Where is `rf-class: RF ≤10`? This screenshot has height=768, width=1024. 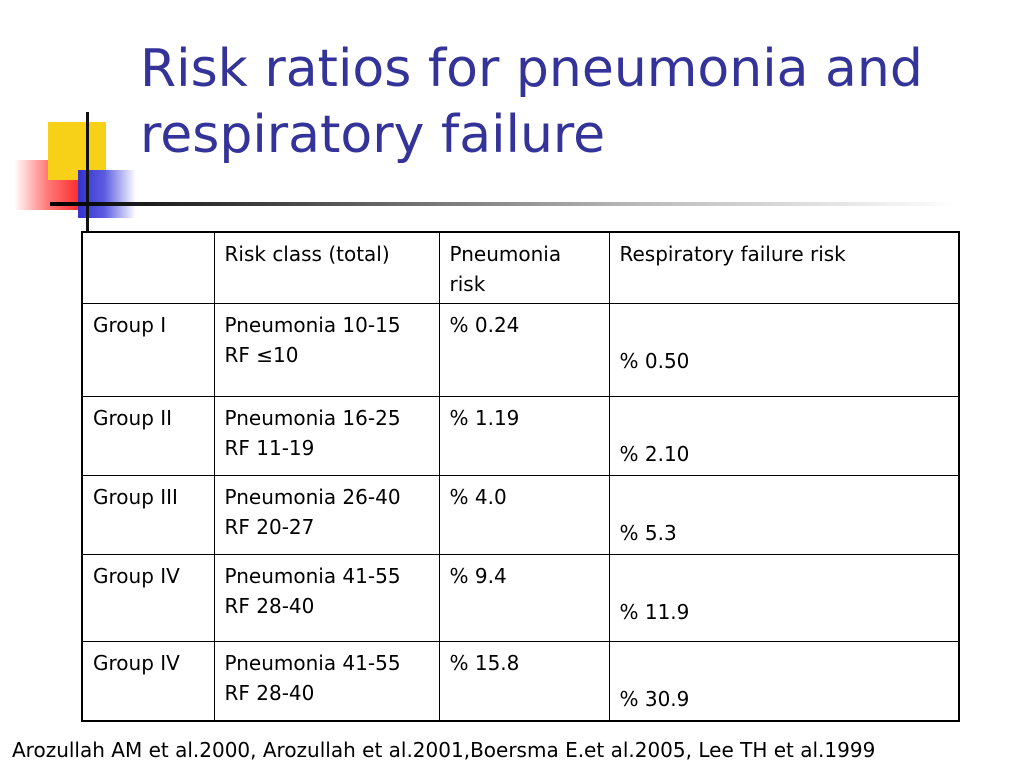 rf-class: RF ≤10 is located at coordinates (261, 355).